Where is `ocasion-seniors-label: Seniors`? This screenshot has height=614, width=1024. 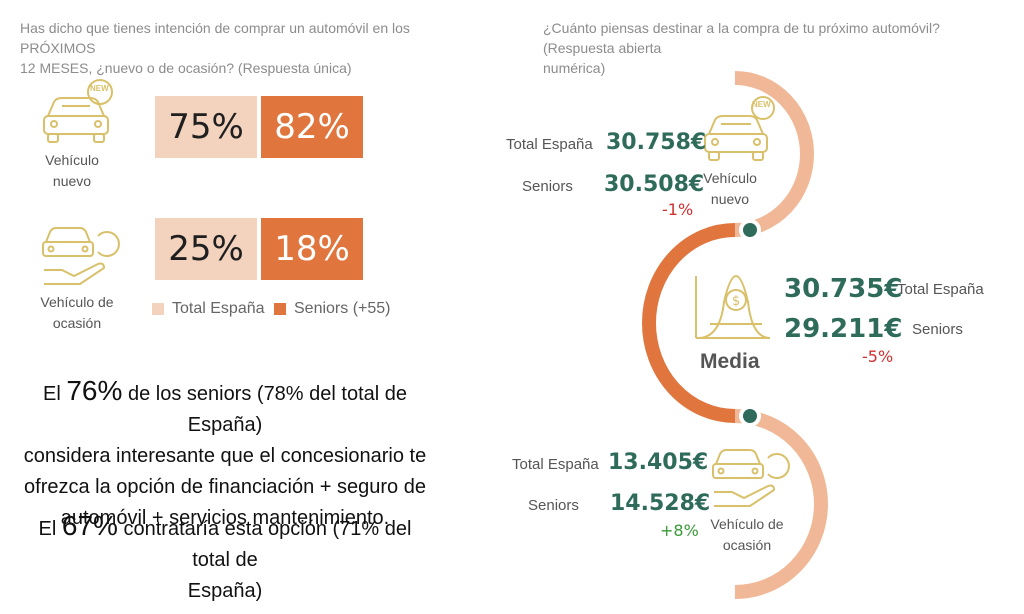
ocasion-seniors-label: Seniors is located at coordinates (553, 505).